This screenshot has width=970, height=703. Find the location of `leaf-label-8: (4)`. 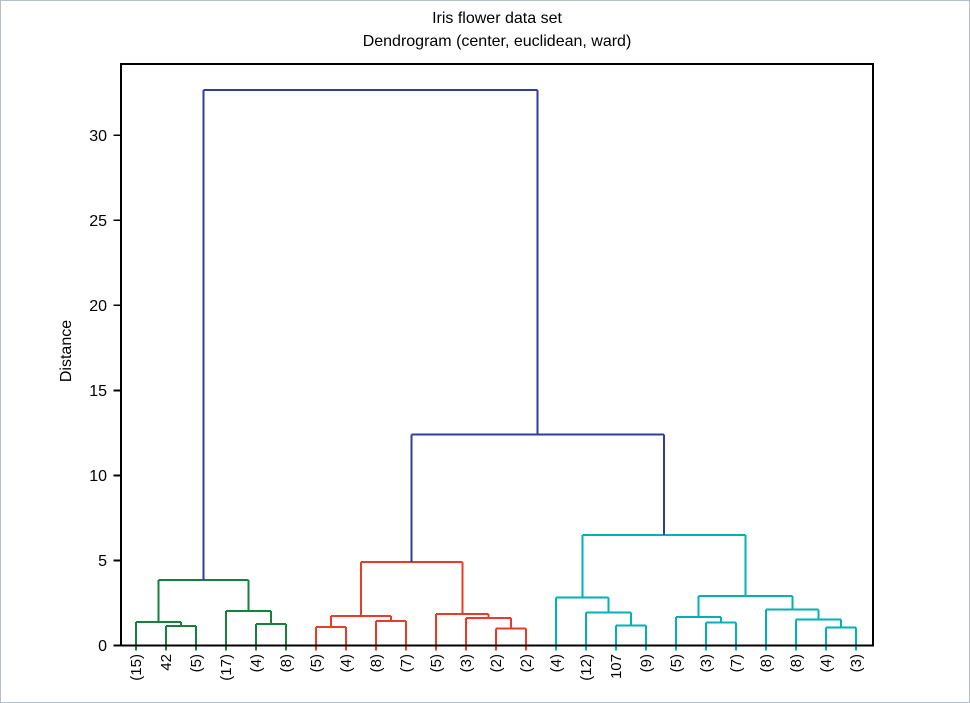

leaf-label-8: (4) is located at coordinates (346, 663).